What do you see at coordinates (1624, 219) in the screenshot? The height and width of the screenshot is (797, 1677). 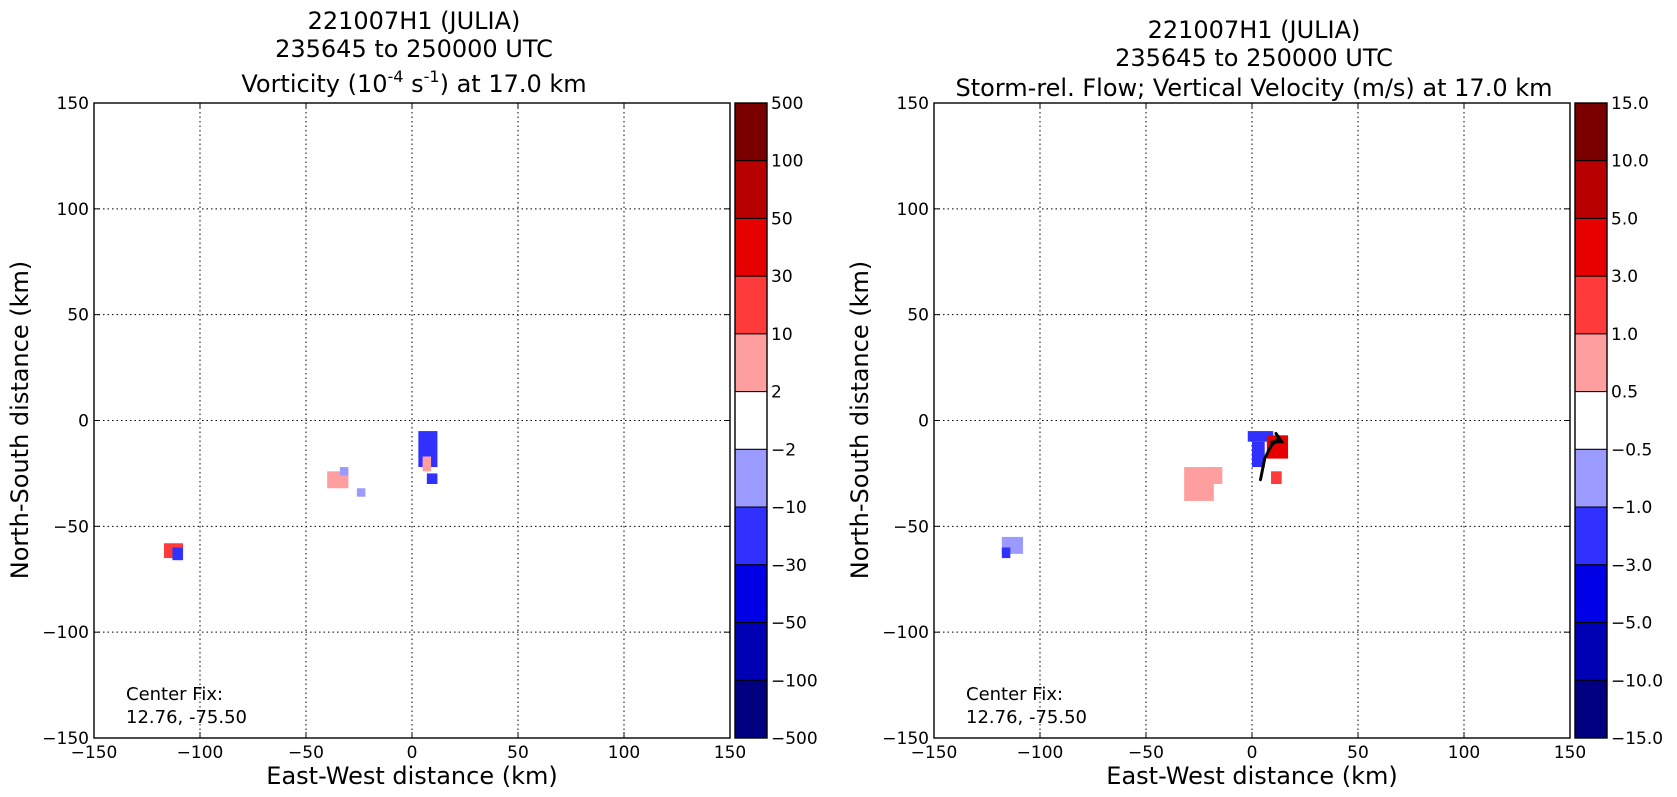 I see `colorbar-label: 5.0` at bounding box center [1624, 219].